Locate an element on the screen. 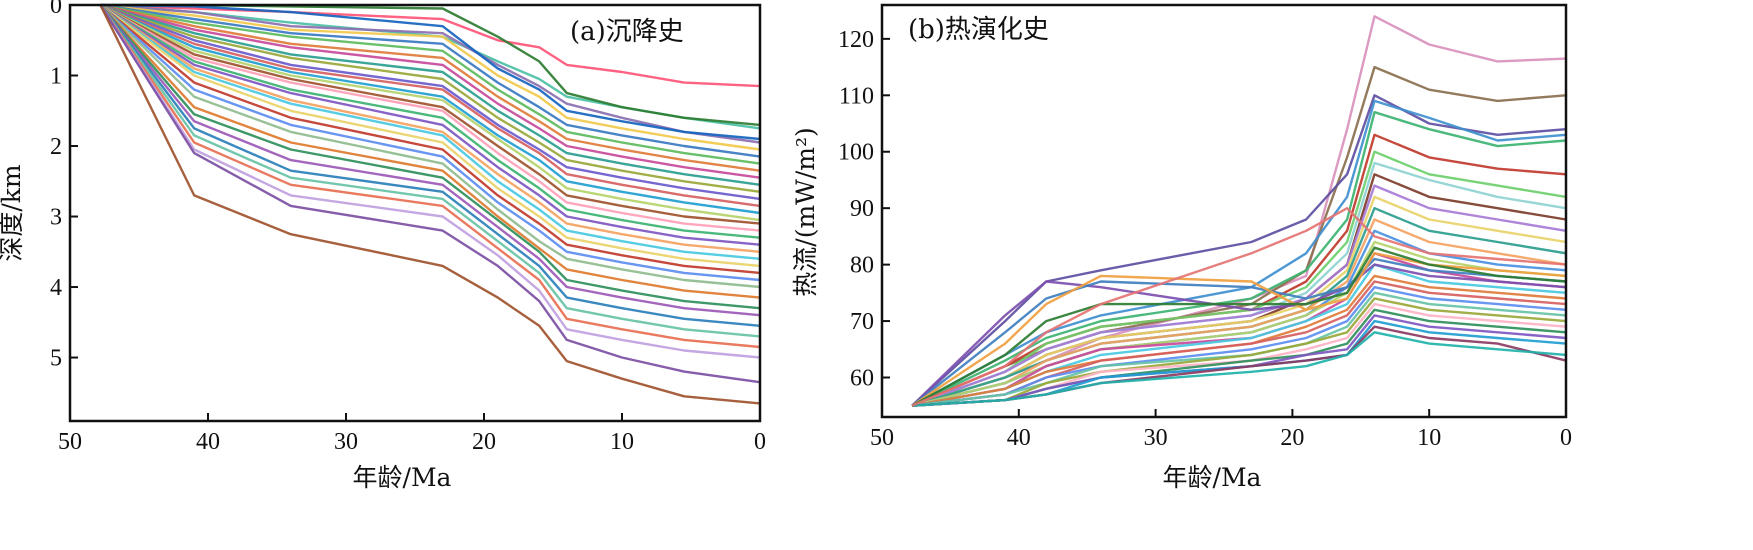 Image resolution: width=1753 pixels, height=550 pixels. subsidence-y-tick-label: 4 is located at coordinates (56, 288).